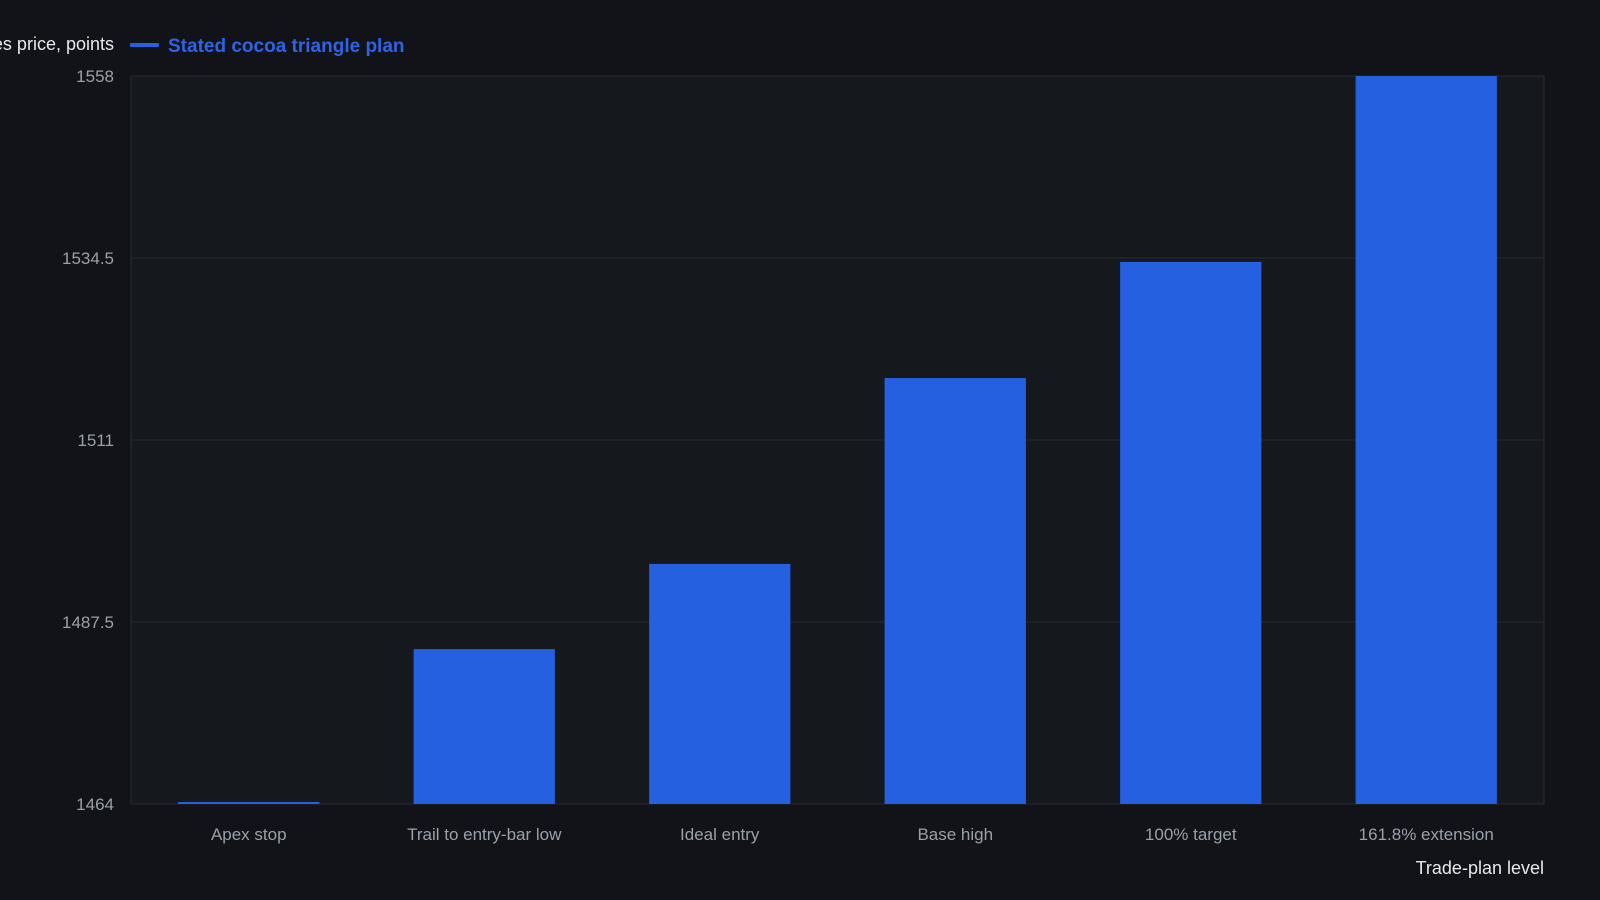 This screenshot has width=1600, height=900. Describe the element at coordinates (144, 45) in the screenshot. I see `legend-swatch` at that location.